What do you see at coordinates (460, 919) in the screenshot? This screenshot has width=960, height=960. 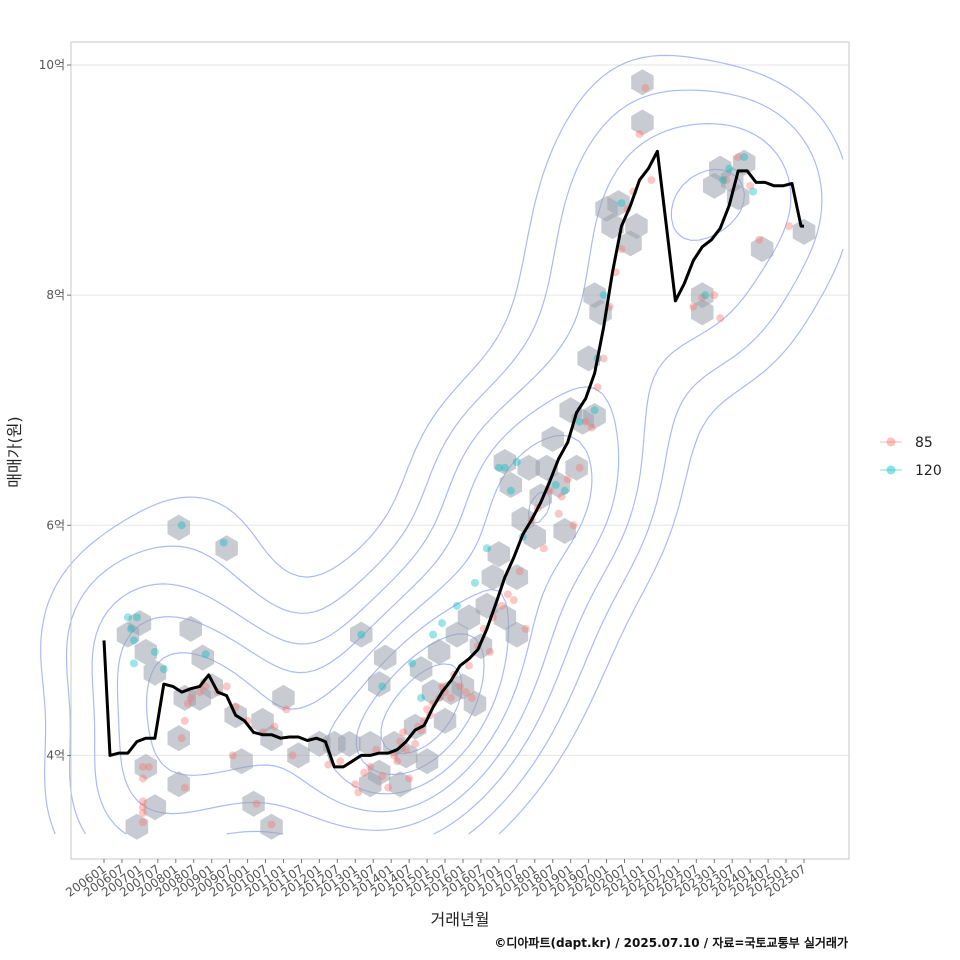 I see `x-axis-title: 거래년월` at bounding box center [460, 919].